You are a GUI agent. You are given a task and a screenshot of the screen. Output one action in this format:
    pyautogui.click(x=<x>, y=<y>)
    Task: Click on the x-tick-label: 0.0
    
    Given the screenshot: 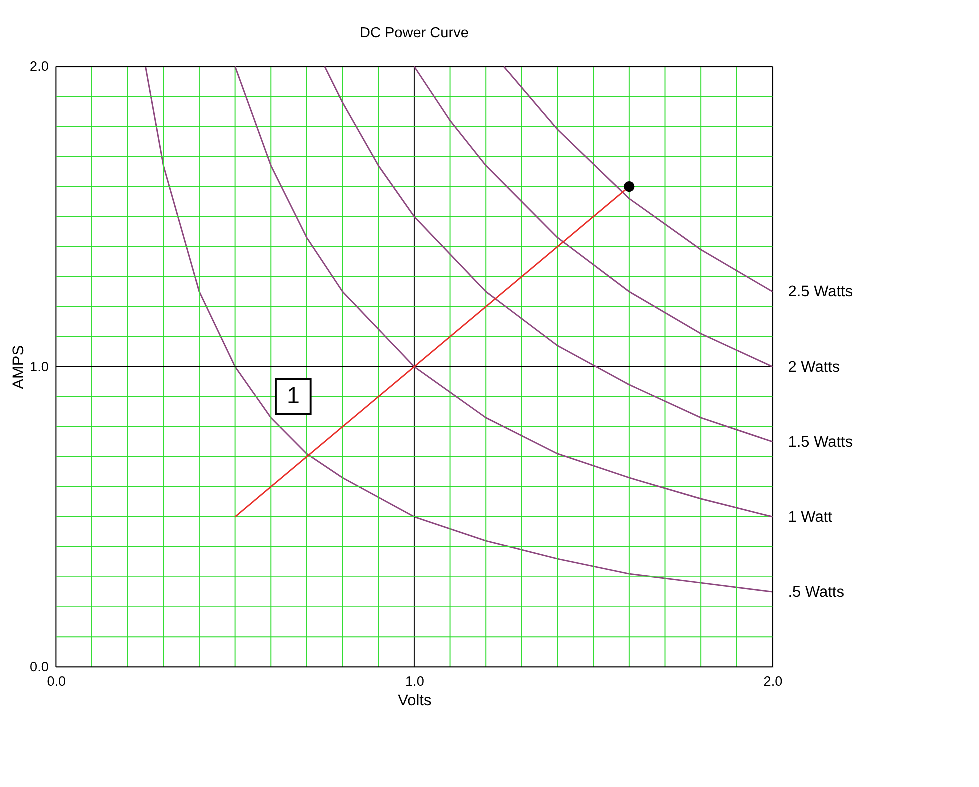 What is the action you would take?
    pyautogui.click(x=56, y=681)
    